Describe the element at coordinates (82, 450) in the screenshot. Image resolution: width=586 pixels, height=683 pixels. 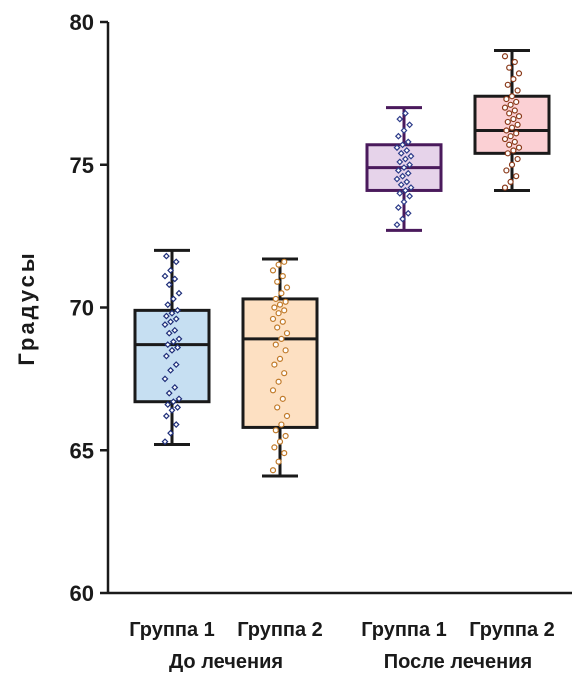
I see `y-tick-label: 65` at that location.